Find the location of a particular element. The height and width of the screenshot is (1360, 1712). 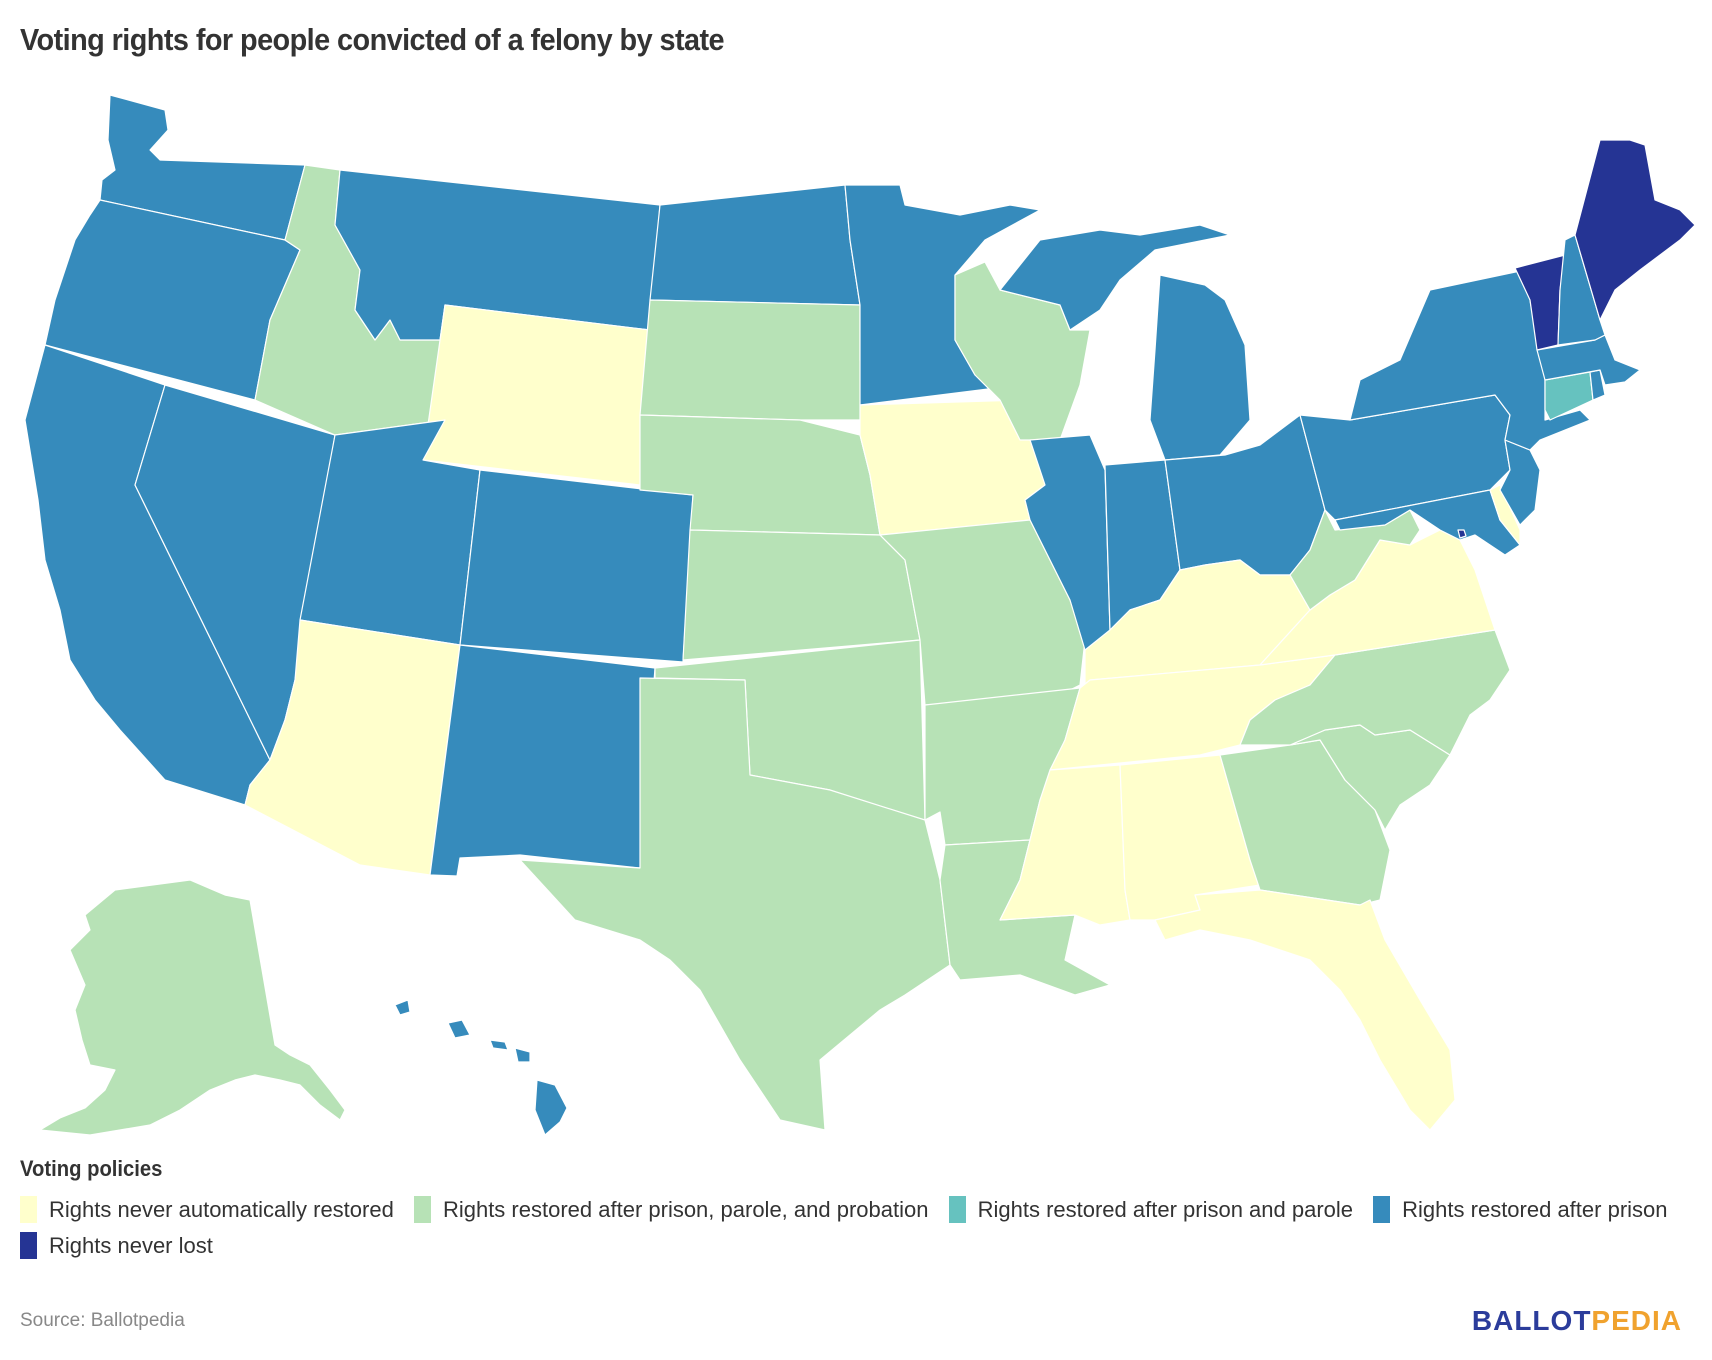

legend-item-after-pp: Rights restored after prison and parole is located at coordinates (1151, 1209).